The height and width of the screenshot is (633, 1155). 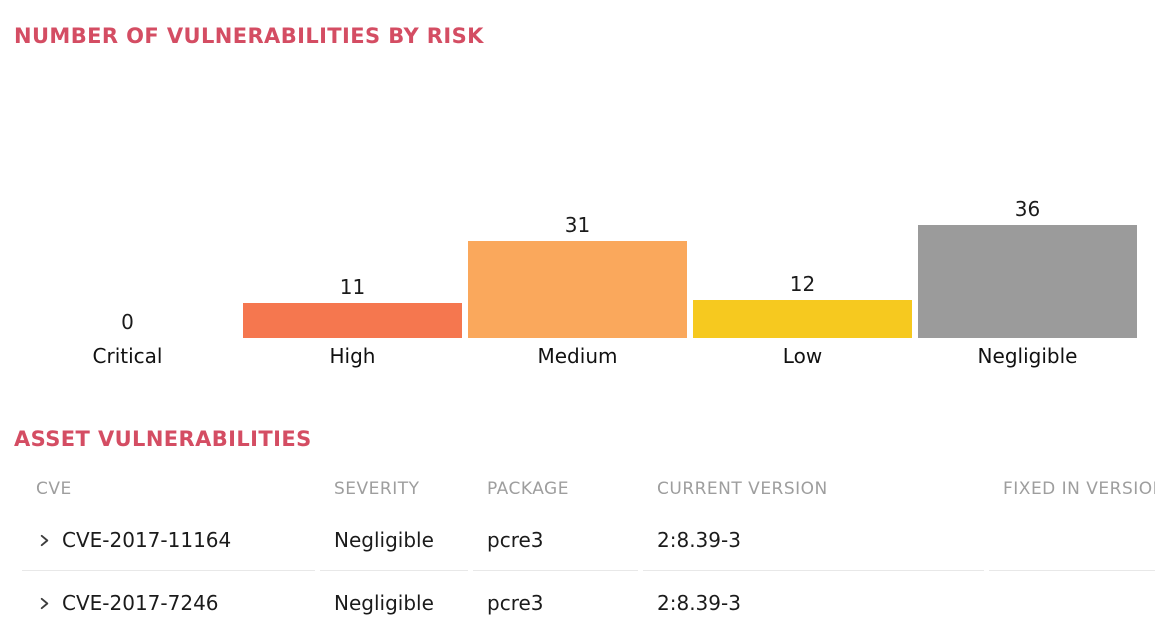 What do you see at coordinates (352, 320) in the screenshot?
I see `bar-high` at bounding box center [352, 320].